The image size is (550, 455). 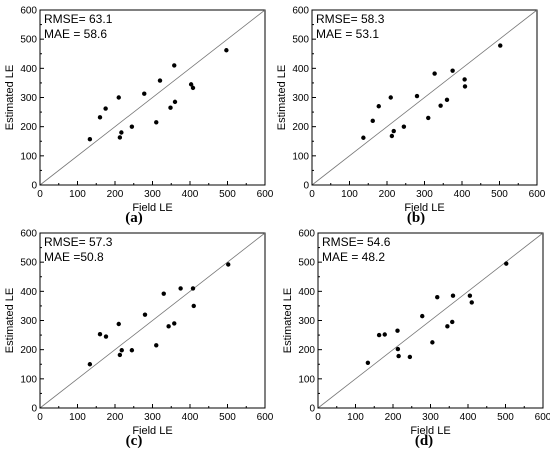 I want to click on panel-label: (b), so click(x=416, y=218).